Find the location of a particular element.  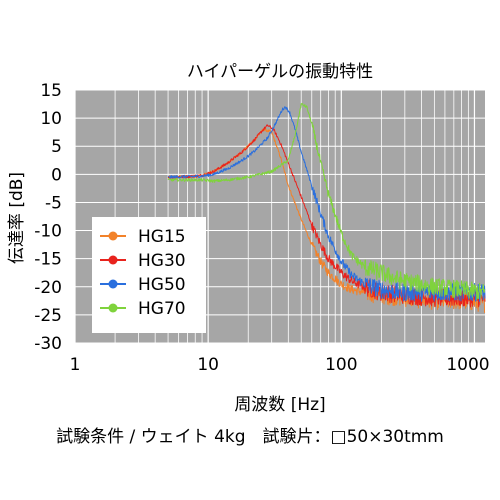

x-tick-label: 100 is located at coordinates (341, 365).